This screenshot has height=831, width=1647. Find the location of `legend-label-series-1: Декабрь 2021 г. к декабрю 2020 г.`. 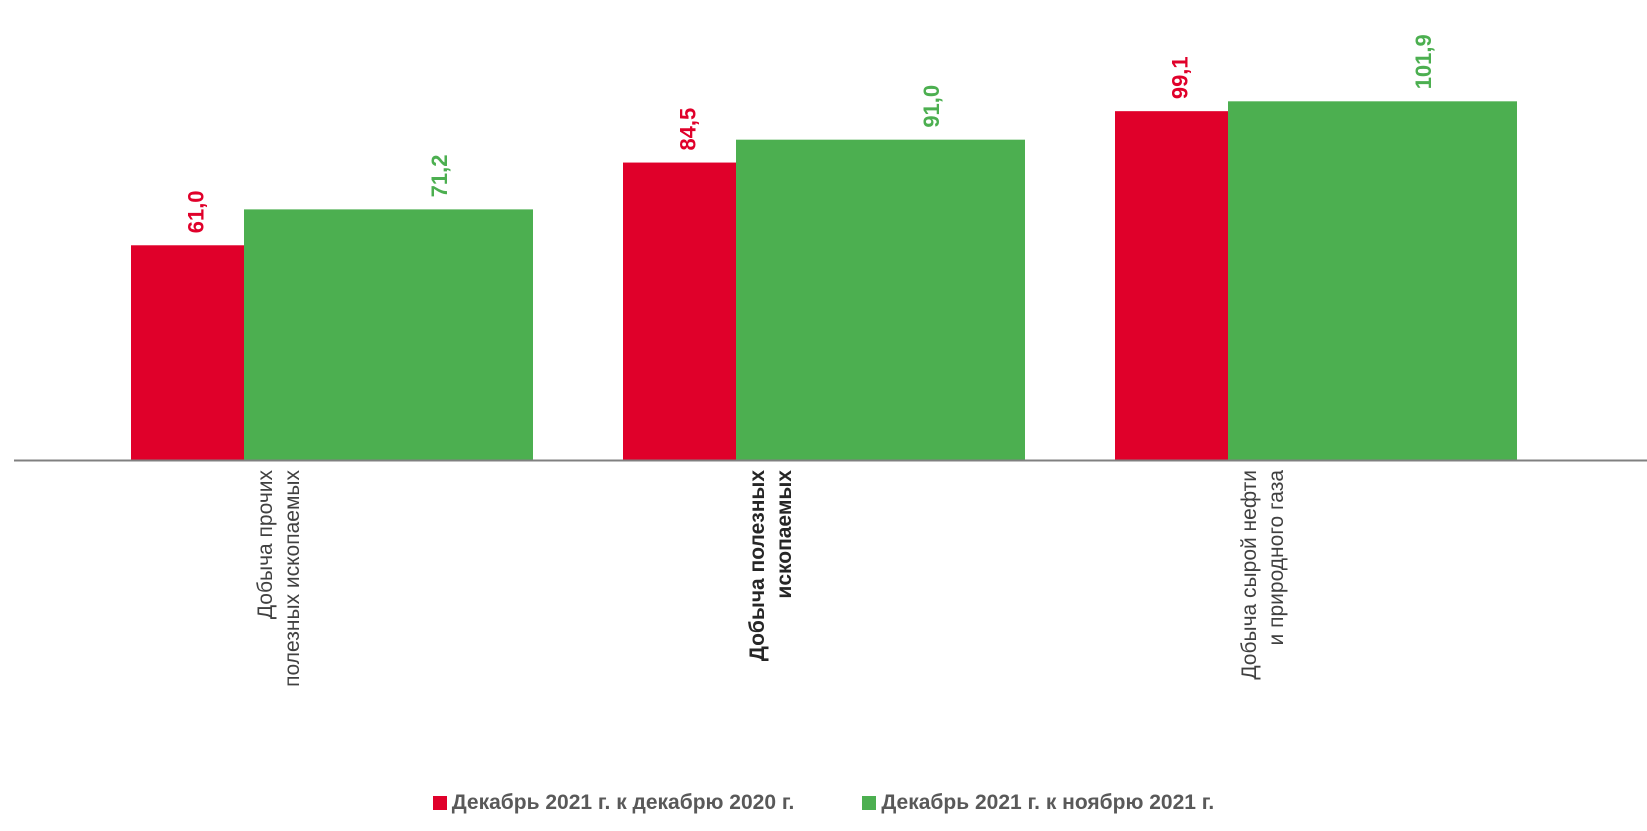

legend-label-series-1: Декабрь 2021 г. к декабрю 2020 г. is located at coordinates (623, 802).